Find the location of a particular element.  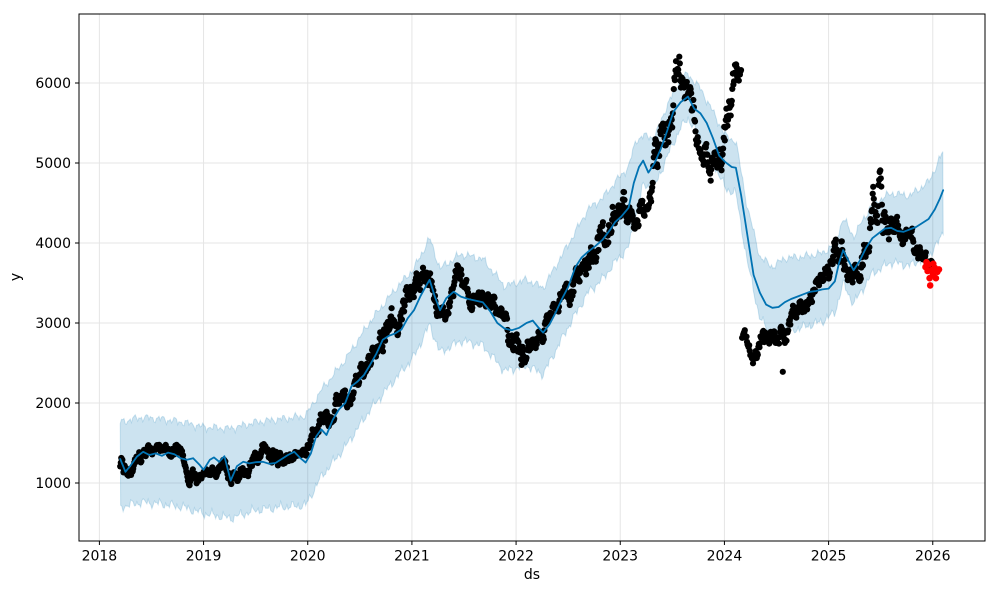

x-tick-label: 2020 is located at coordinates (308, 557).